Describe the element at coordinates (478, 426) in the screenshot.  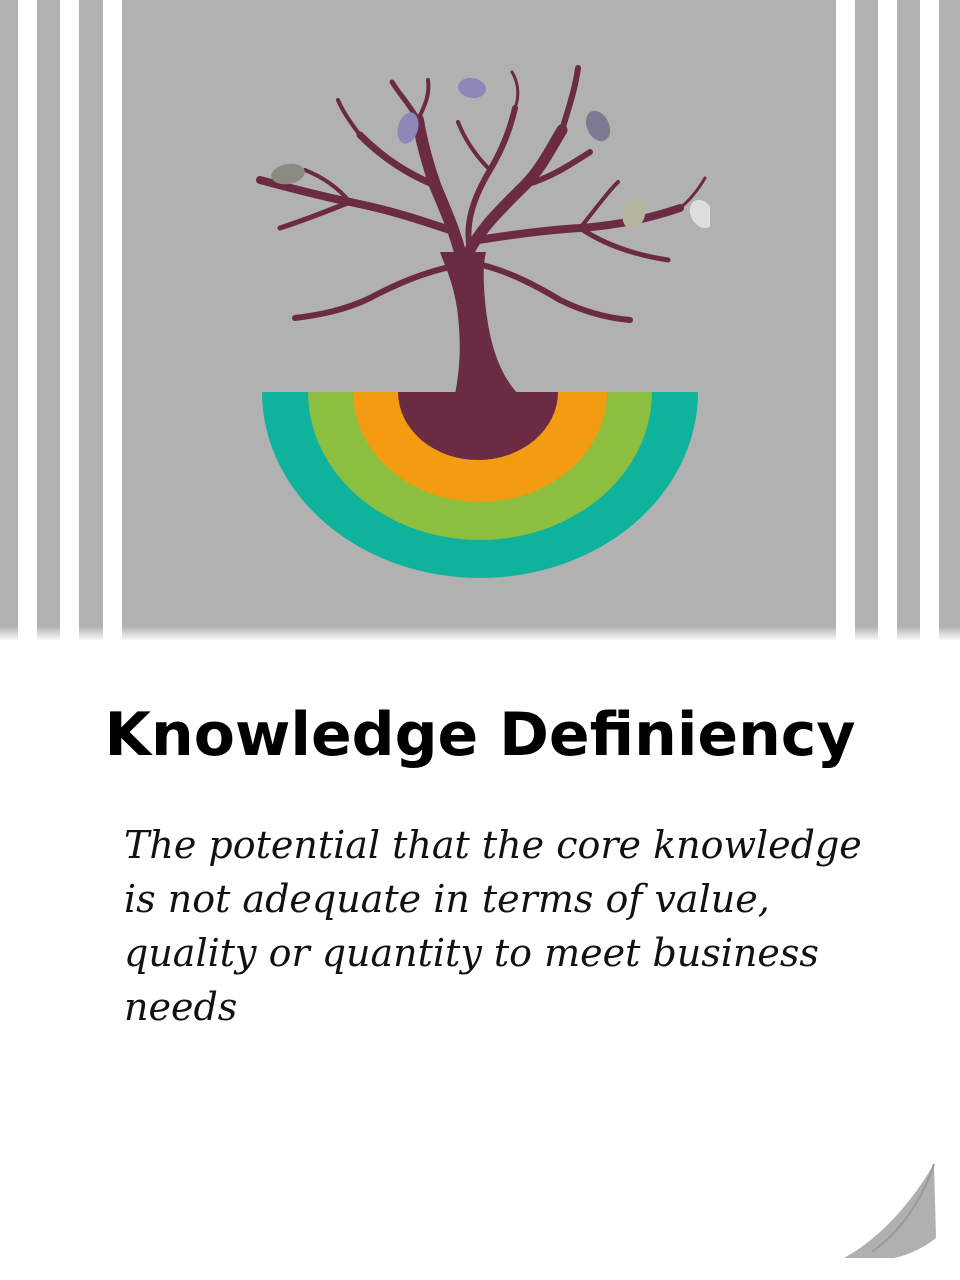
I see `root-core` at that location.